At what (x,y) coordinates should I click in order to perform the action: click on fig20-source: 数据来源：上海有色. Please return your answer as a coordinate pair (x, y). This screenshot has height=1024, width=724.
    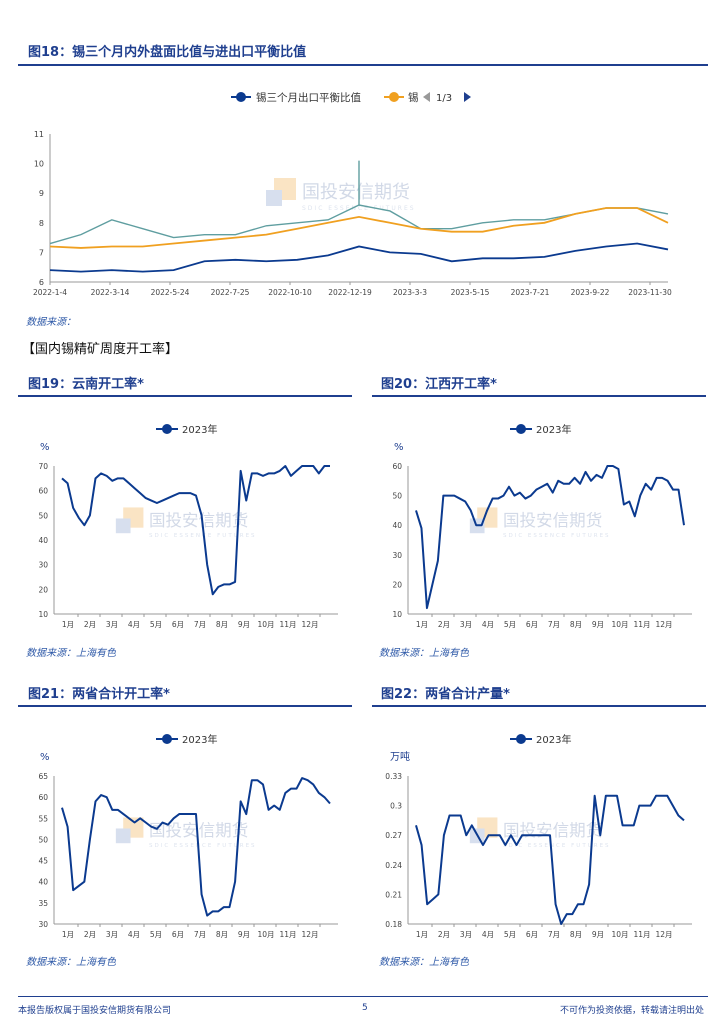
    Looking at the image, I should click on (424, 653).